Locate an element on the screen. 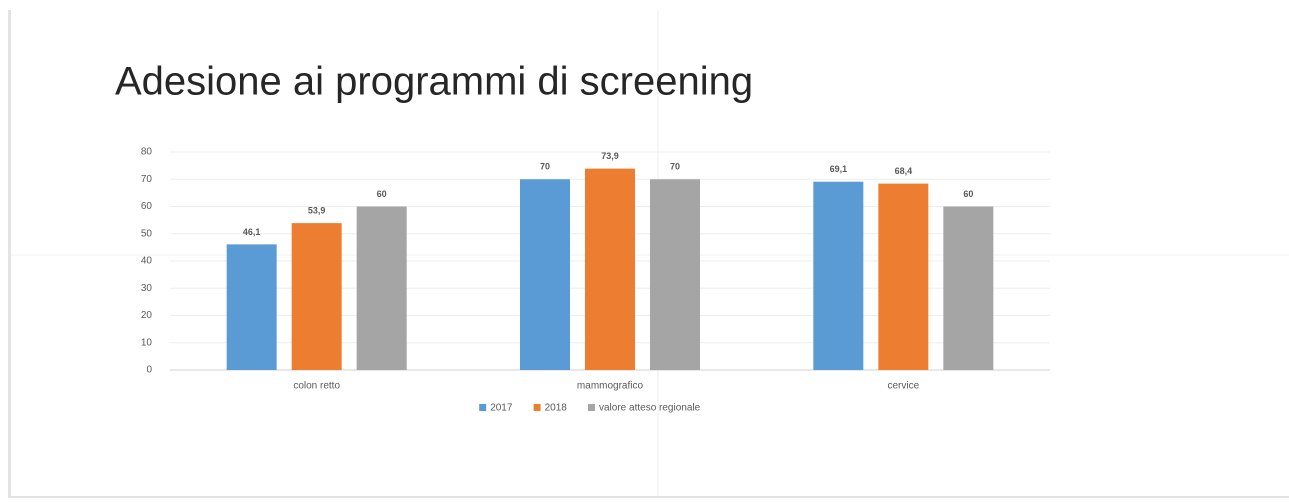 This screenshot has height=504, width=1289. y-tick-label: 70 is located at coordinates (147, 179).